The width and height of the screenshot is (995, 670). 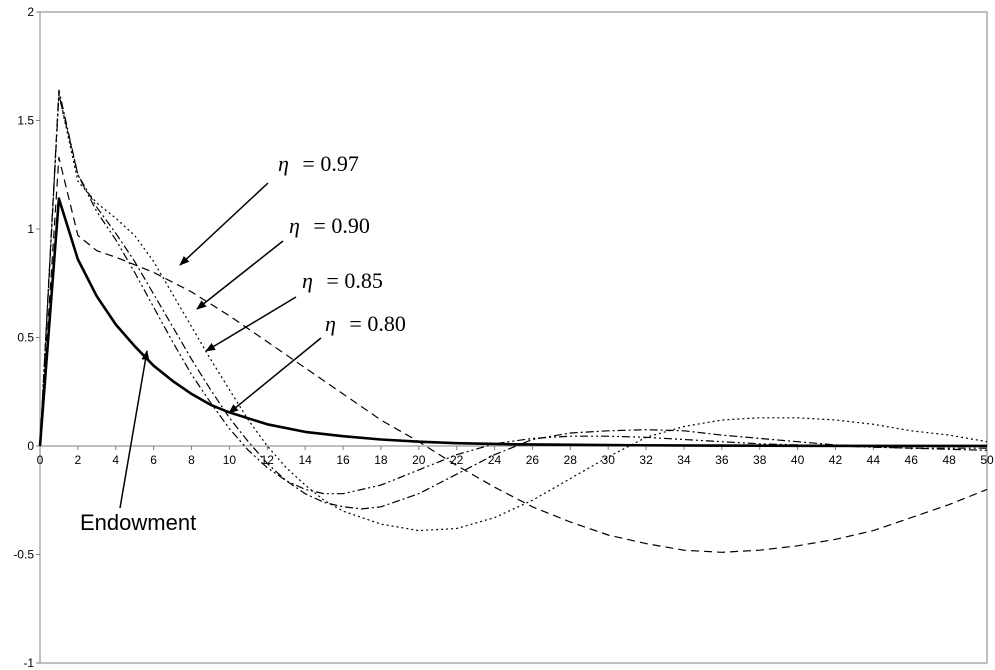 What do you see at coordinates (949, 460) in the screenshot?
I see `x-tick-label: 48` at bounding box center [949, 460].